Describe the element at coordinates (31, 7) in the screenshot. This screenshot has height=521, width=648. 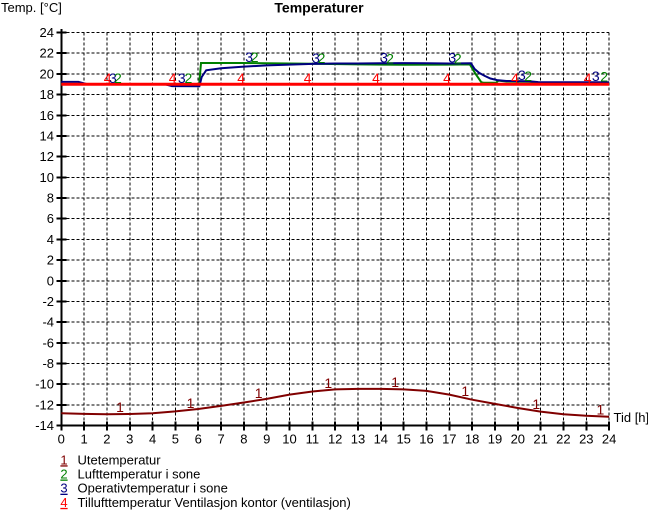
I see `svg-text: Temp. [°C]` at that location.